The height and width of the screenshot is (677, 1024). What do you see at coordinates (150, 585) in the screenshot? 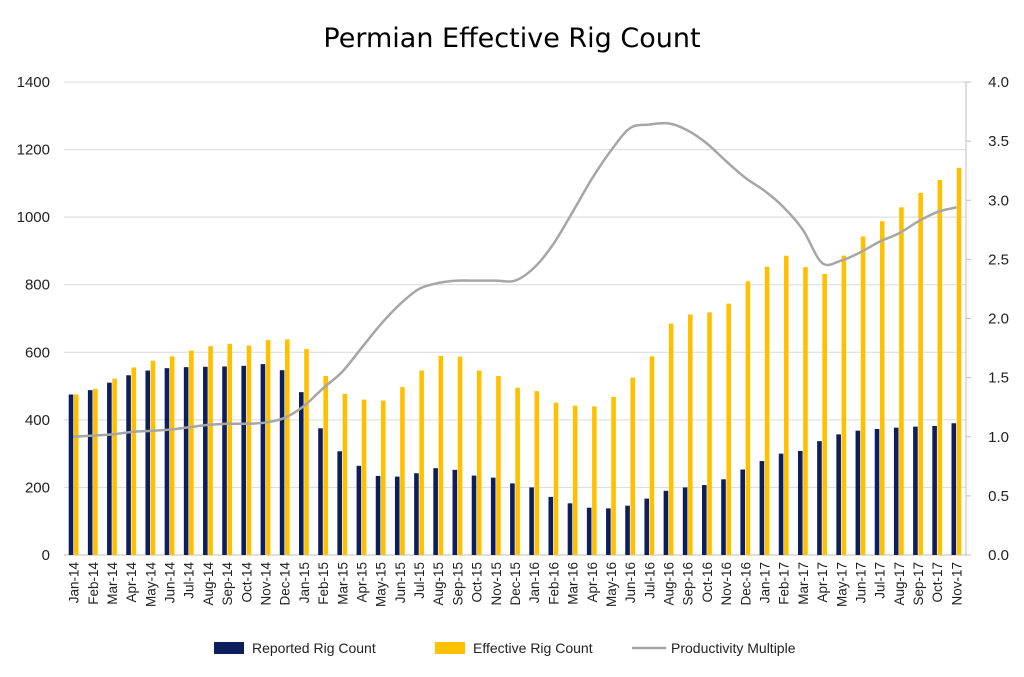
I see `x-tick-label: May-14` at bounding box center [150, 585].